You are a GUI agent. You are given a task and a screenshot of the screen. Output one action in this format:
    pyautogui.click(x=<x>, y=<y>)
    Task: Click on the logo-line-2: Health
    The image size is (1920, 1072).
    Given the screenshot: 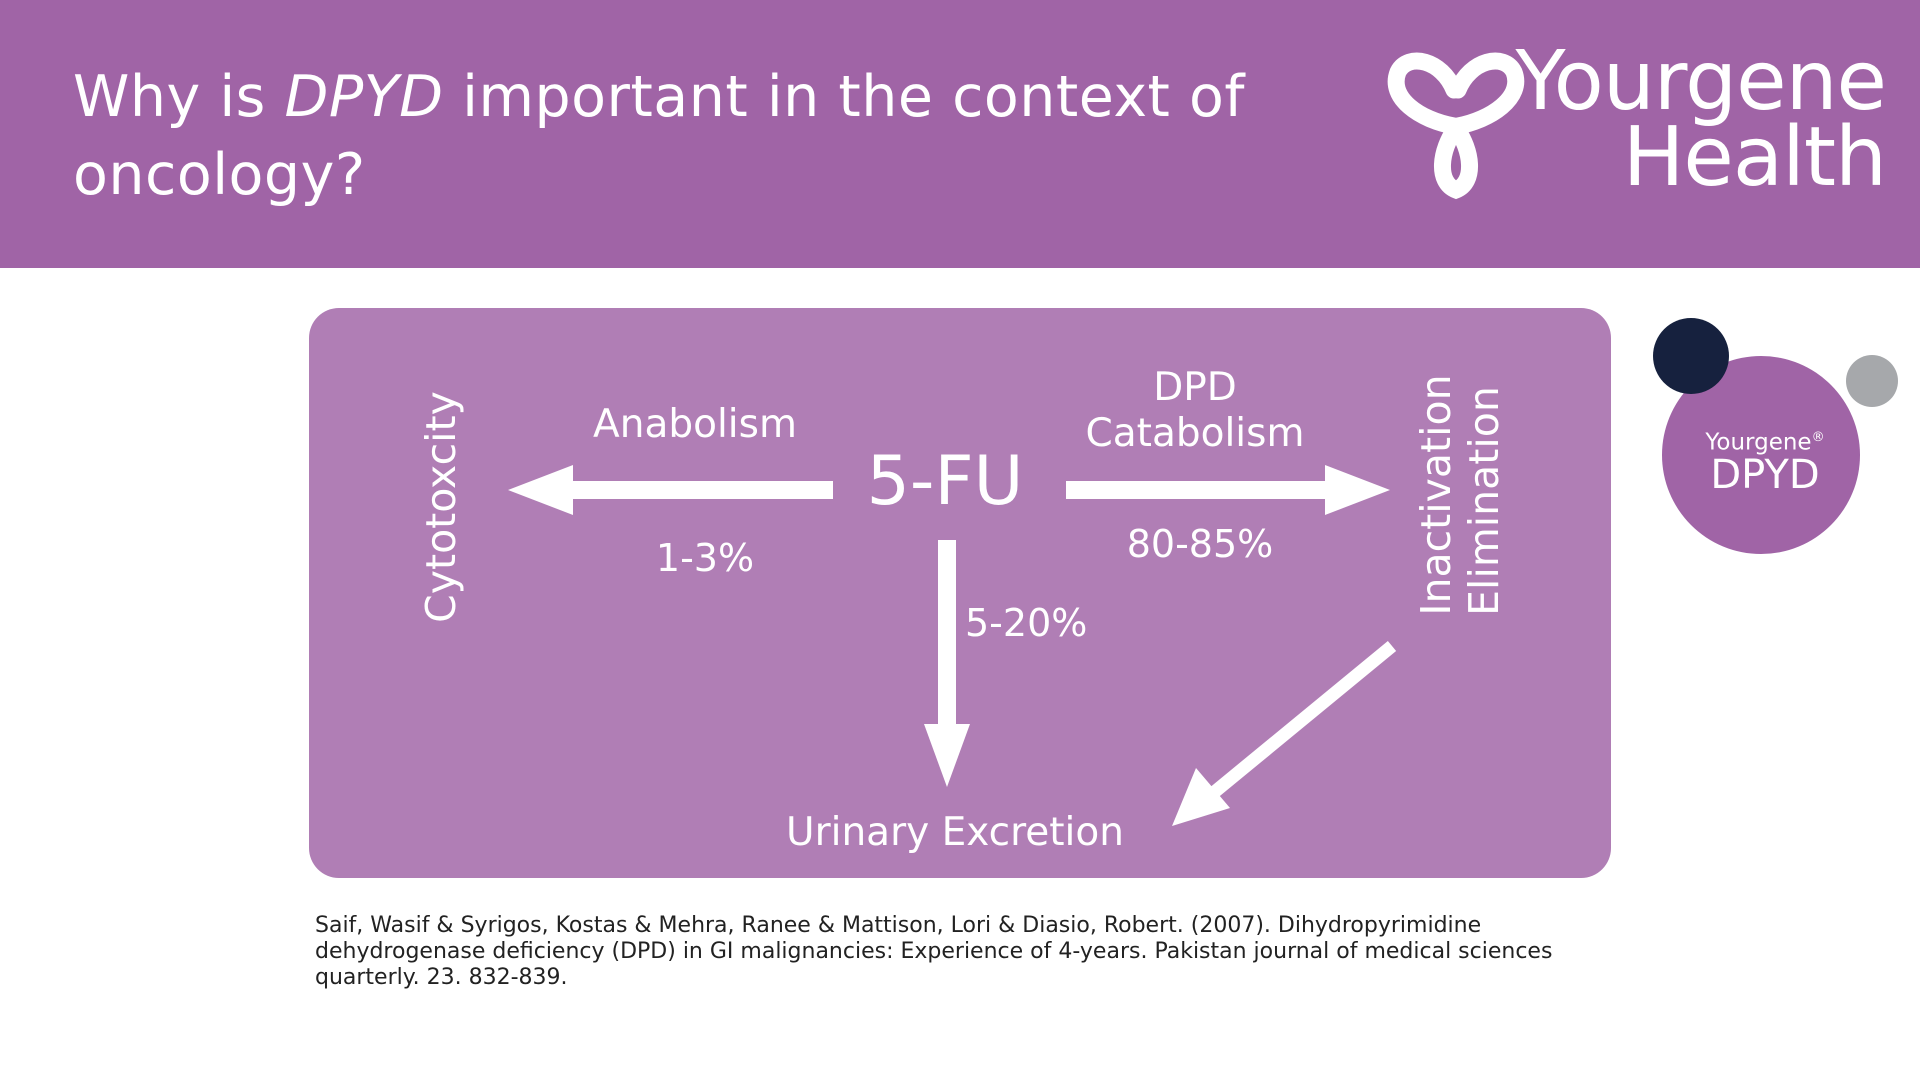 What is the action you would take?
    pyautogui.click(x=1754, y=157)
    